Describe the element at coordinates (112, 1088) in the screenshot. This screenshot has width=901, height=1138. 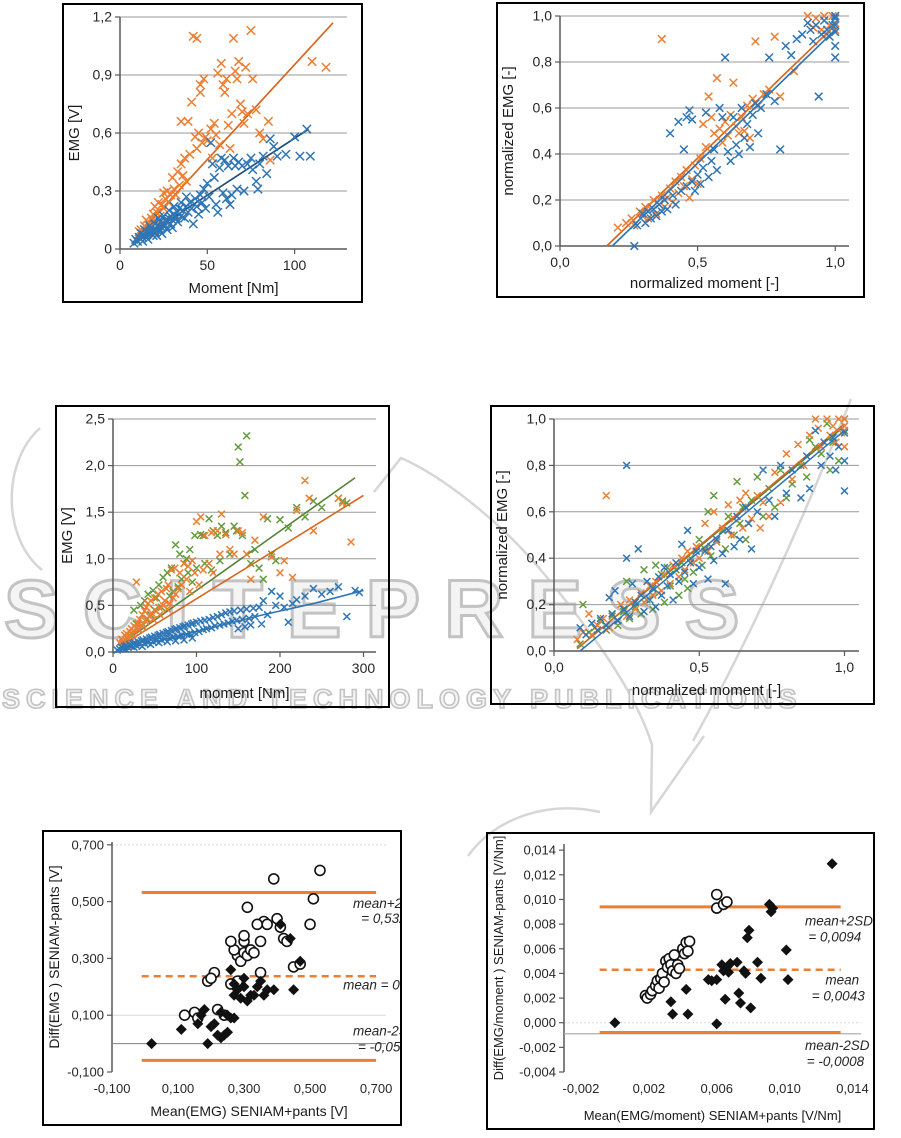
I see `x-tick-label: -0,100` at that location.